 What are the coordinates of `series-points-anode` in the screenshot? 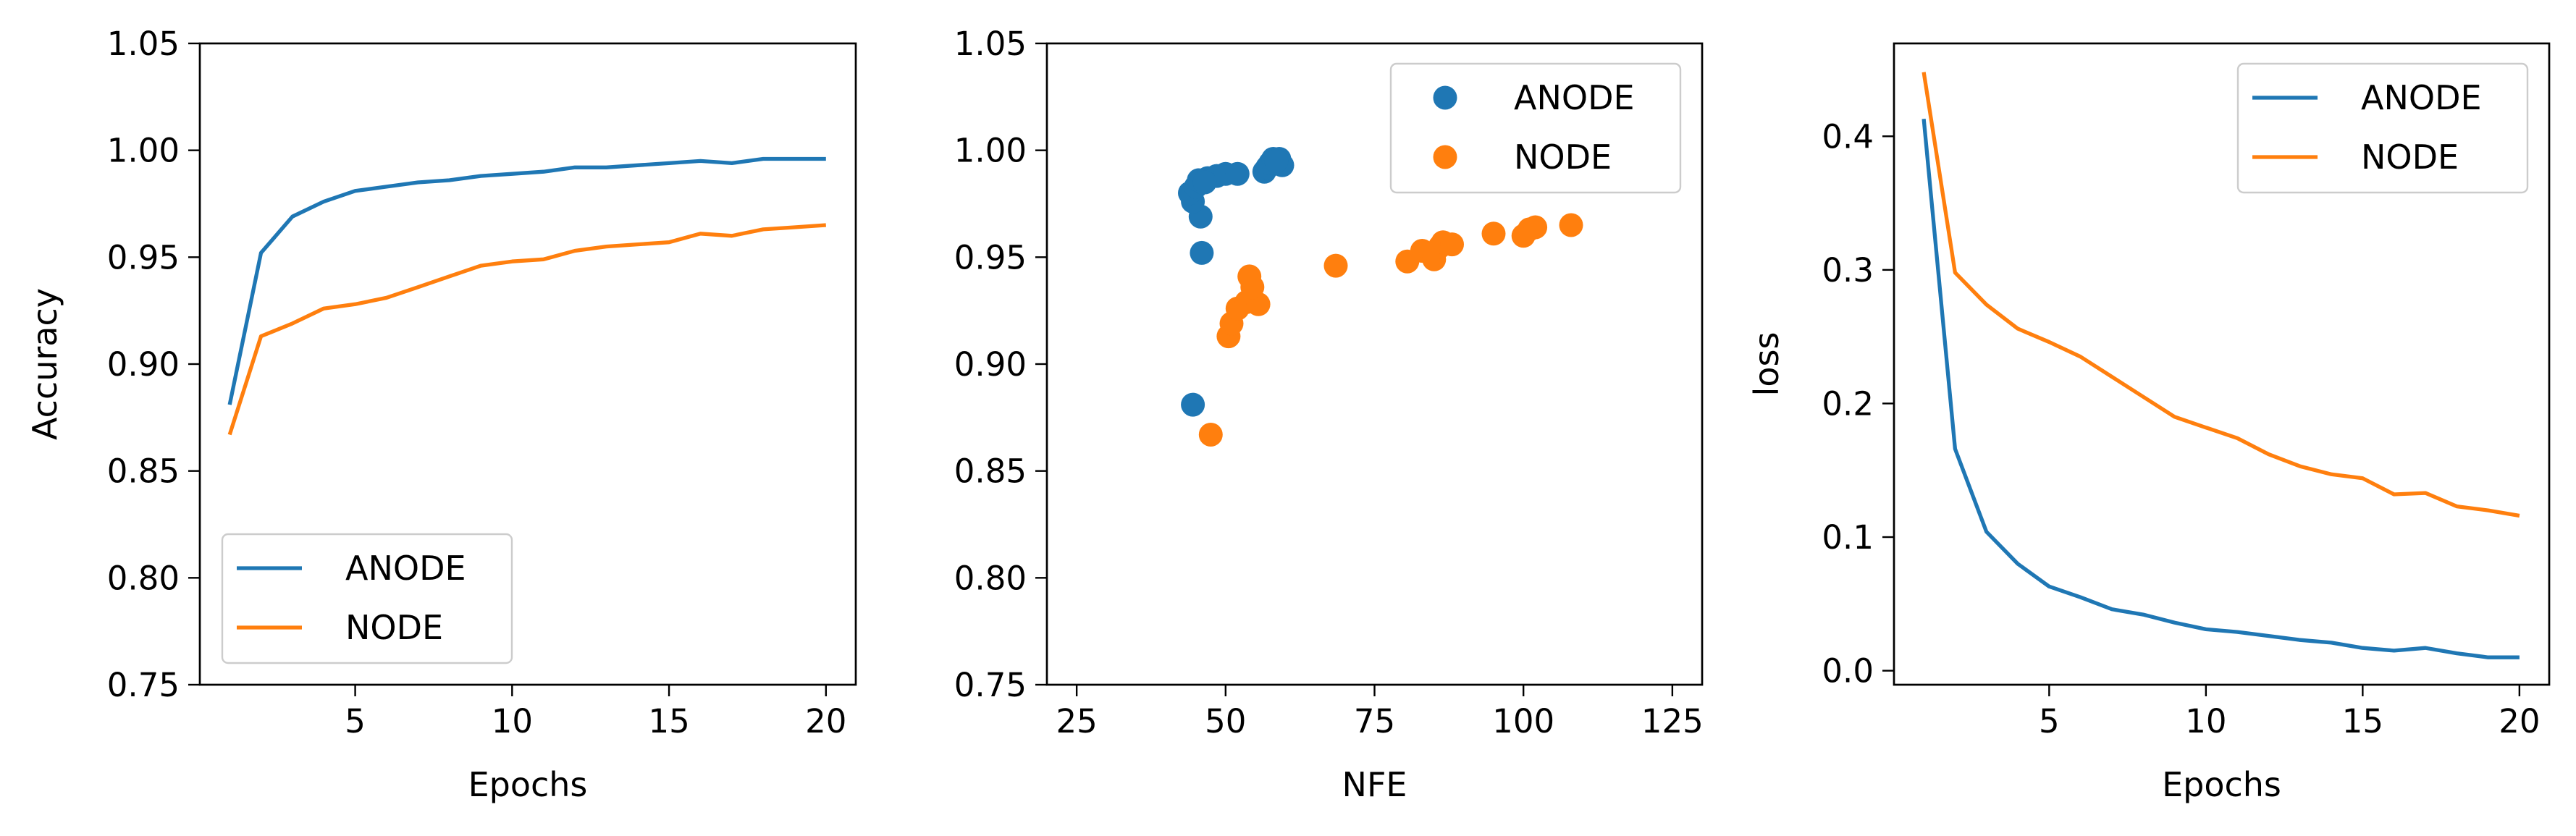 It's located at (1236, 282).